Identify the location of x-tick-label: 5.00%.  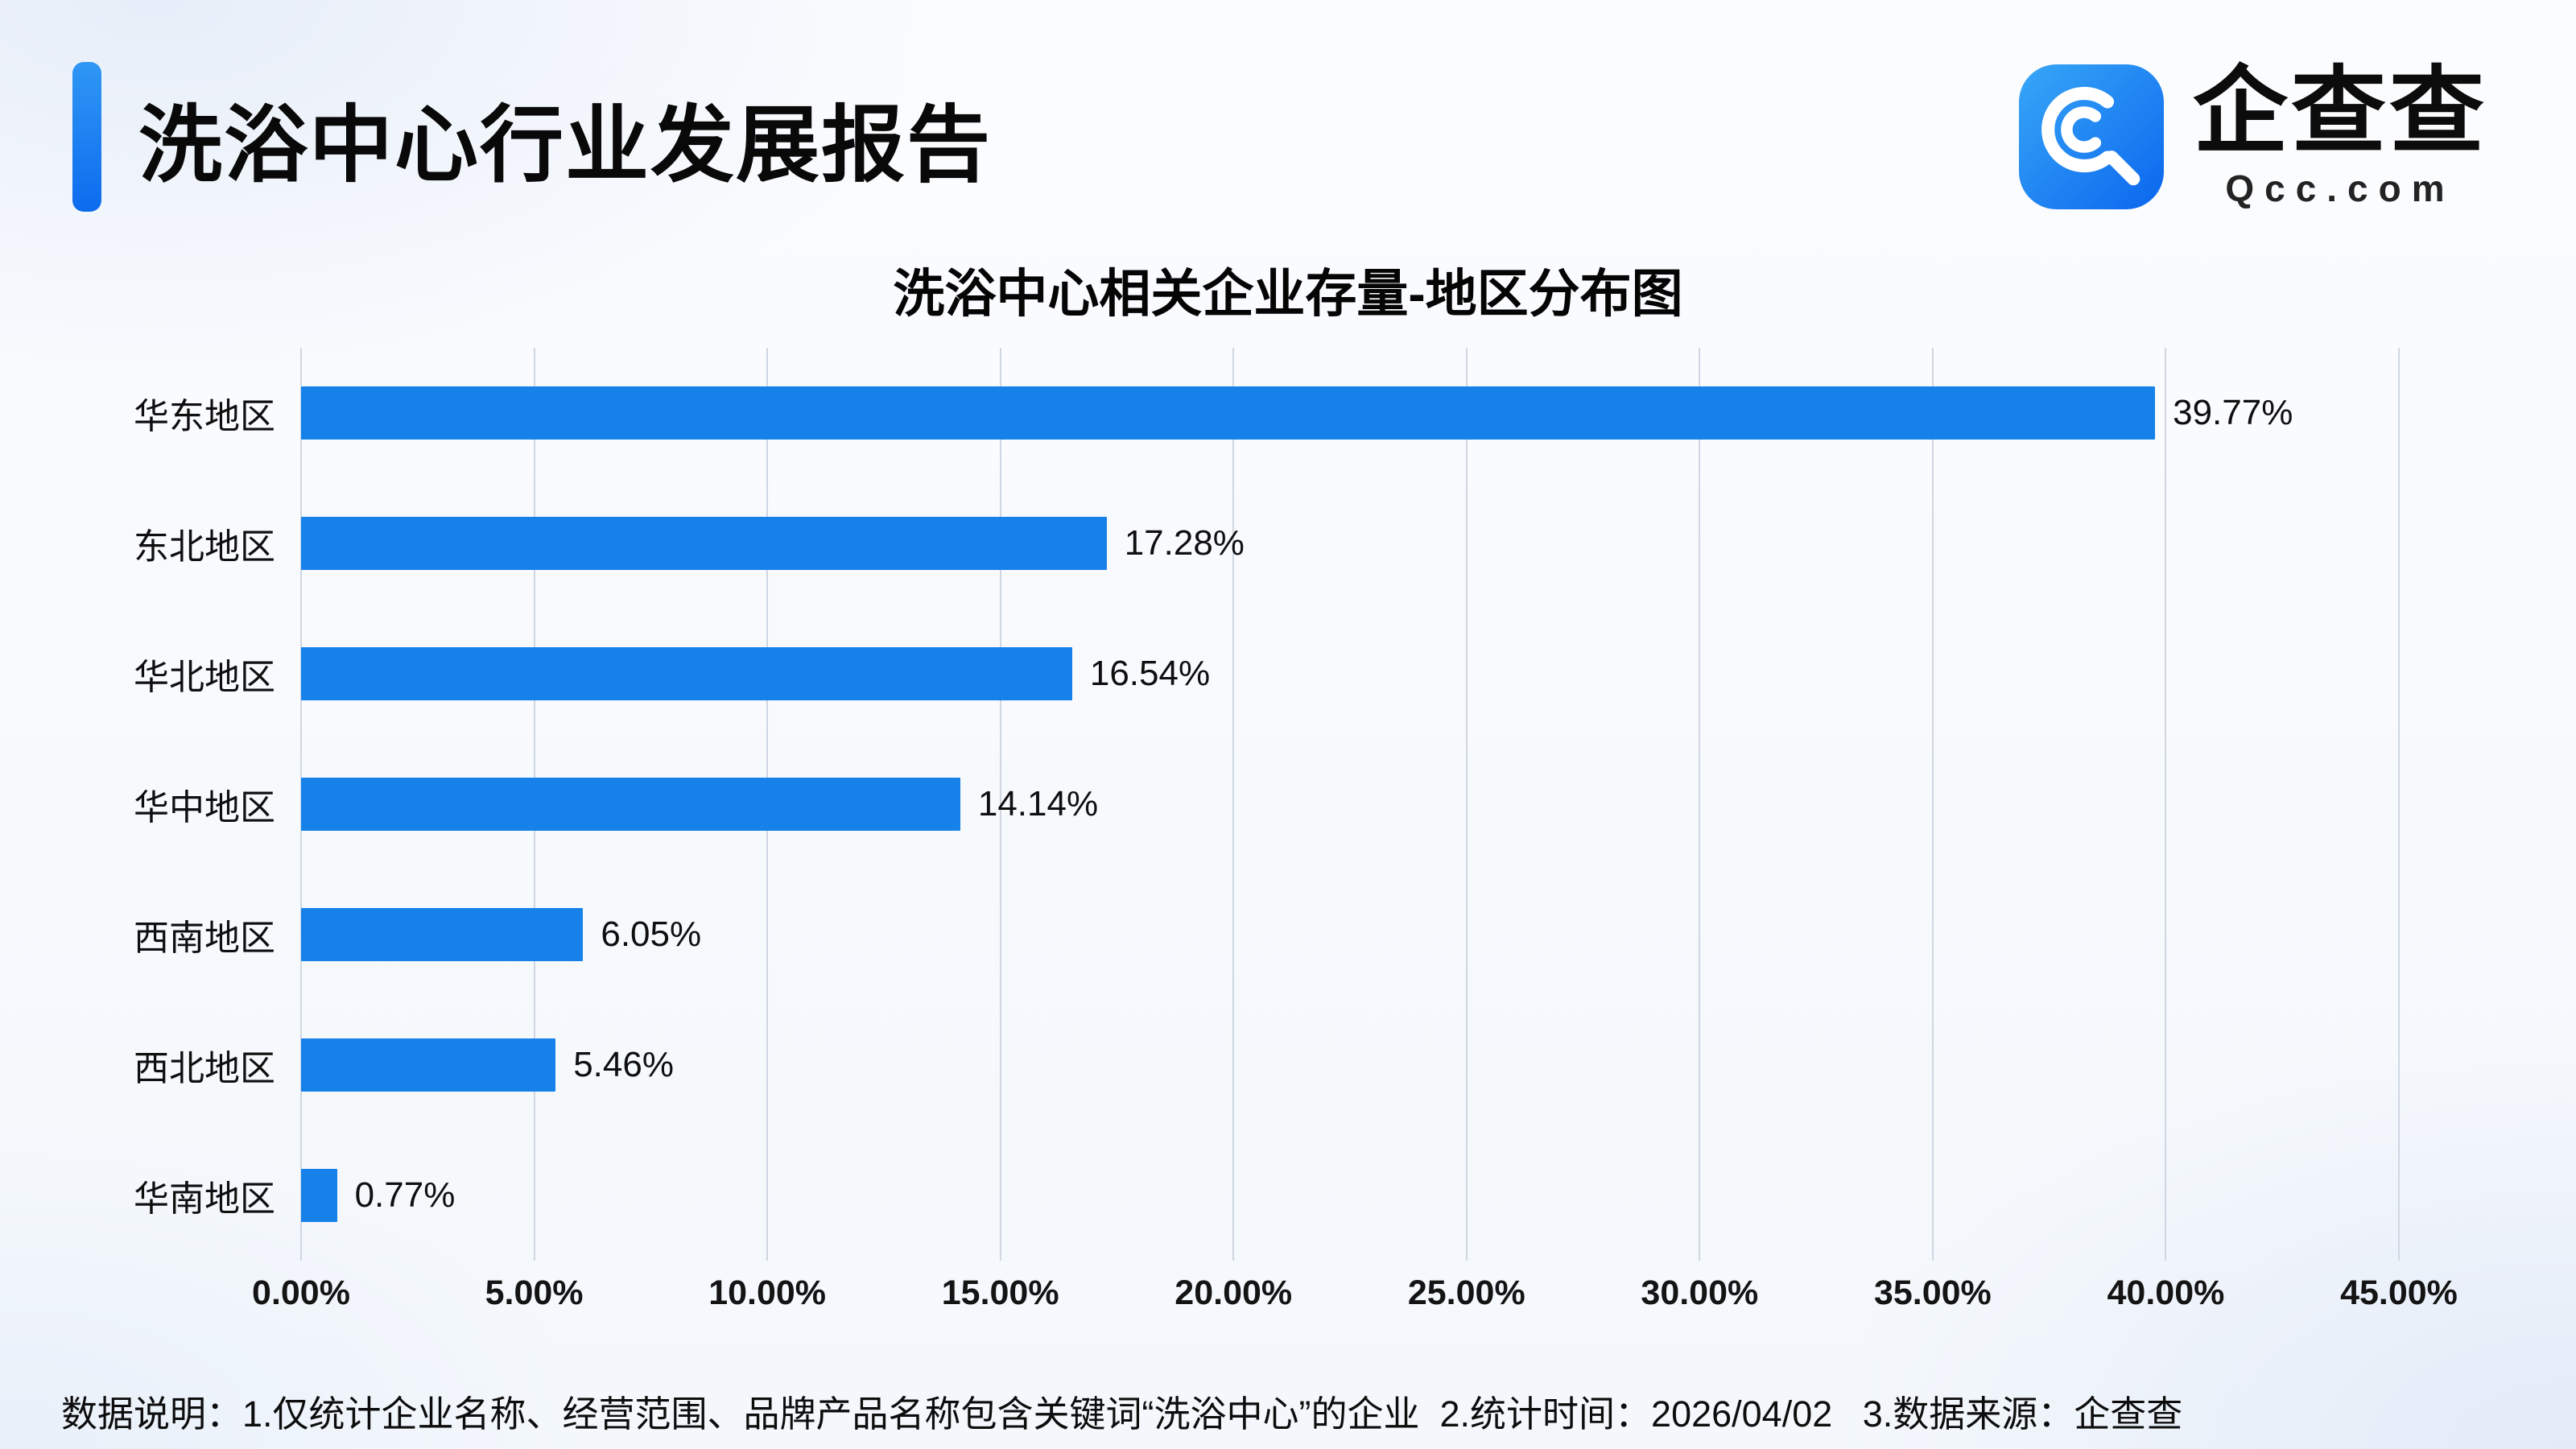
(534, 1293).